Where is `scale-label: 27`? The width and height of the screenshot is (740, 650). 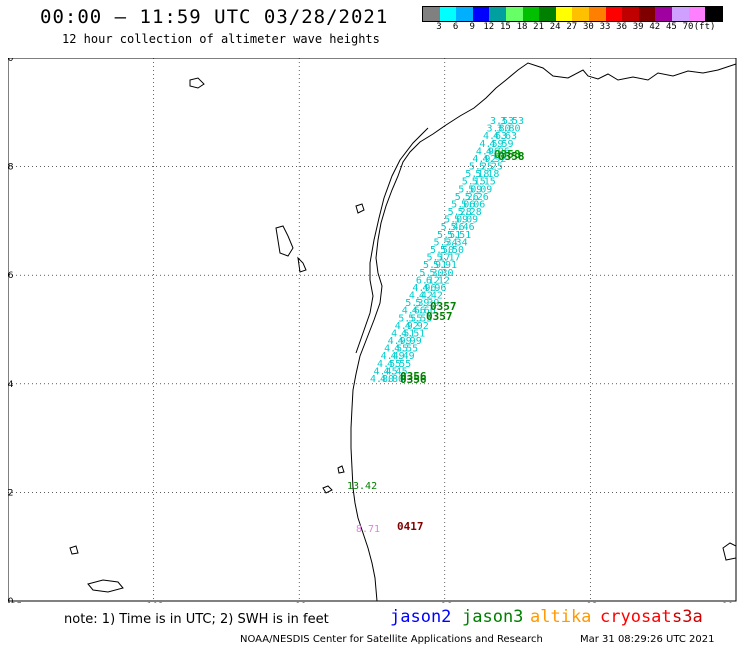 scale-label: 27 is located at coordinates (572, 27).